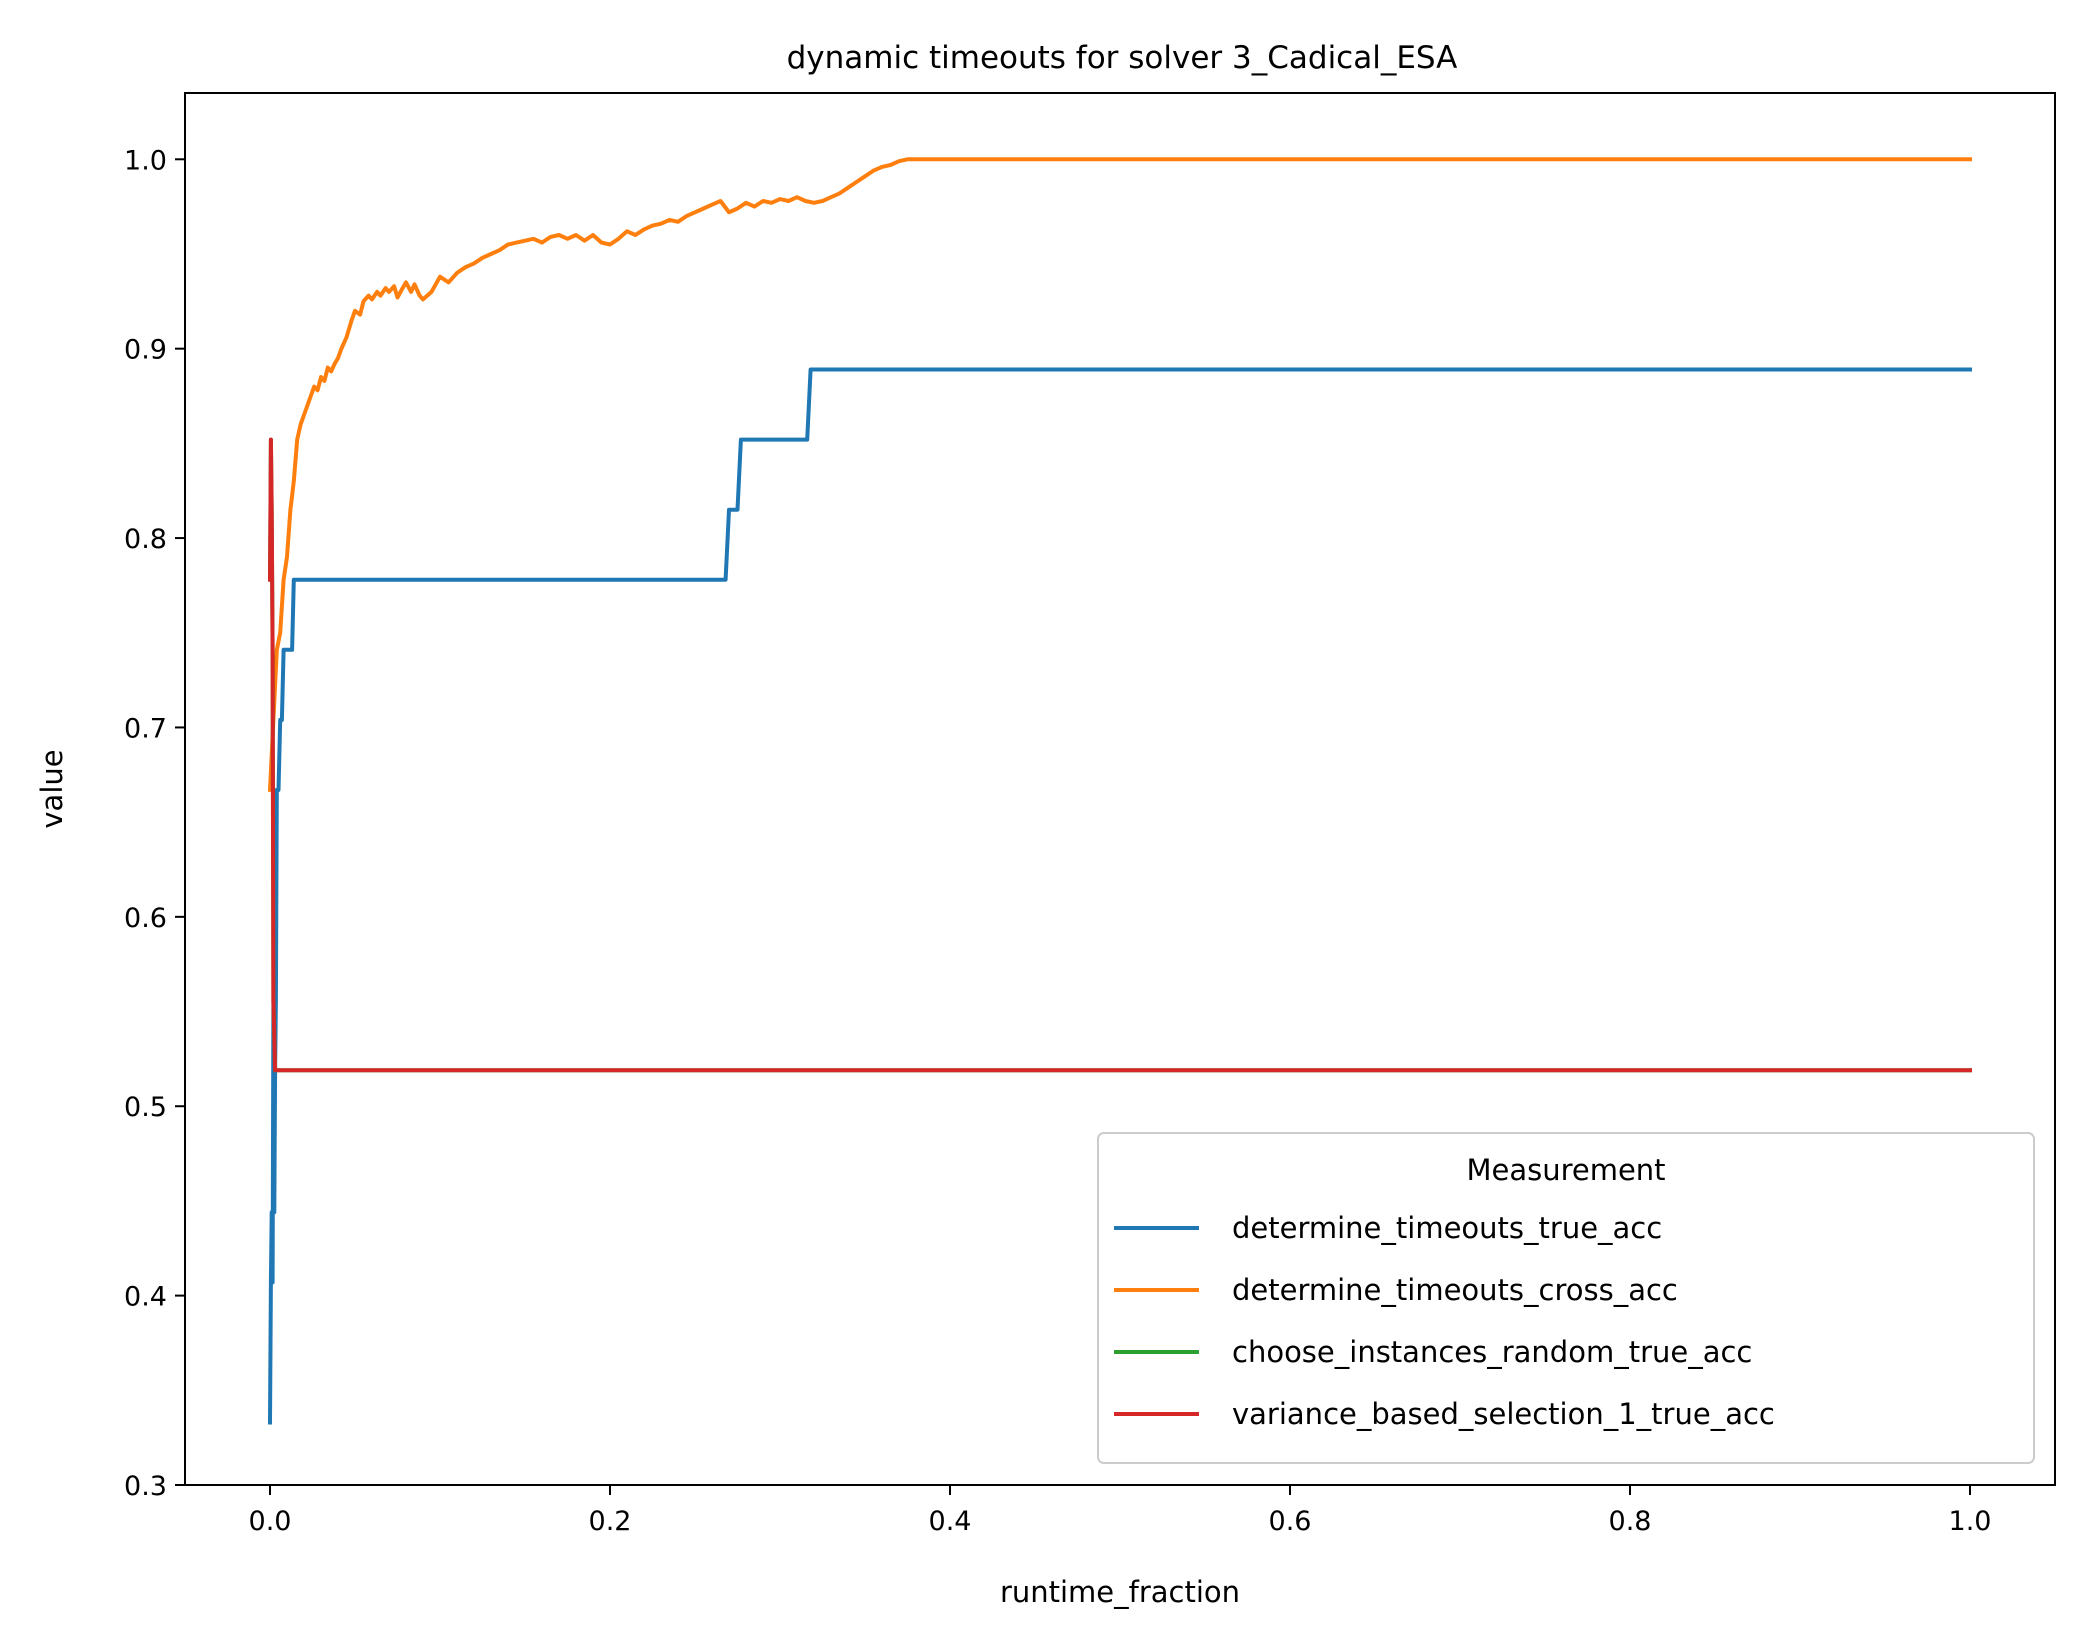 The width and height of the screenshot is (2074, 1643). I want to click on x-tick-label: 1.0, so click(1970, 1521).